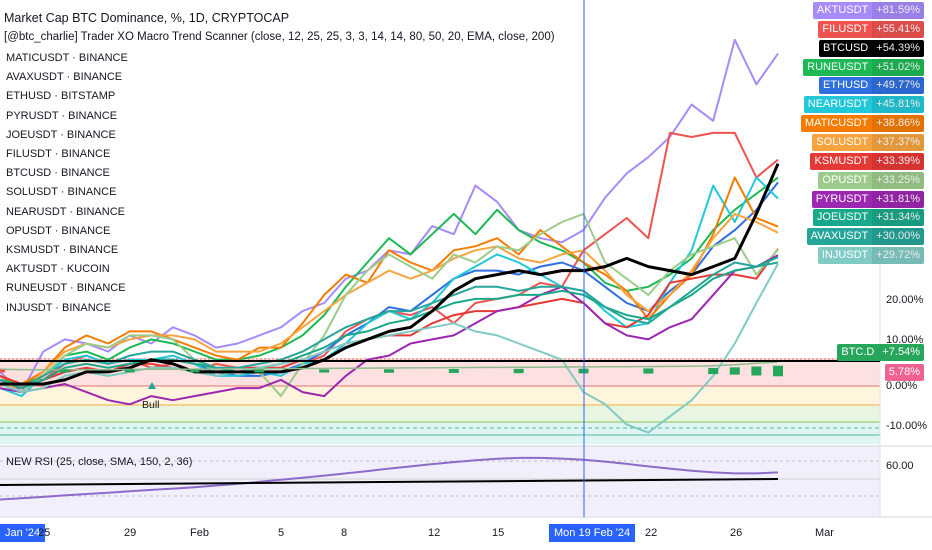 The height and width of the screenshot is (550, 932). Describe the element at coordinates (61, 134) in the screenshot. I see `symbol-item: JOEUSDT · BINANCE` at that location.